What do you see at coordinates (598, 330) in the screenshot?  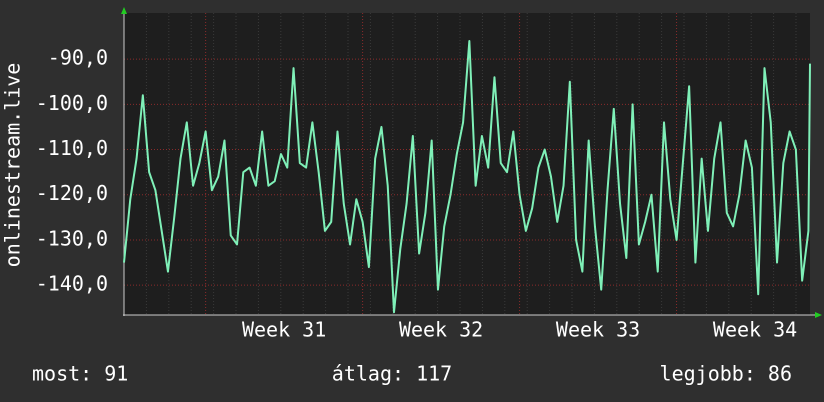 I see `x-tick-label: Week 33` at bounding box center [598, 330].